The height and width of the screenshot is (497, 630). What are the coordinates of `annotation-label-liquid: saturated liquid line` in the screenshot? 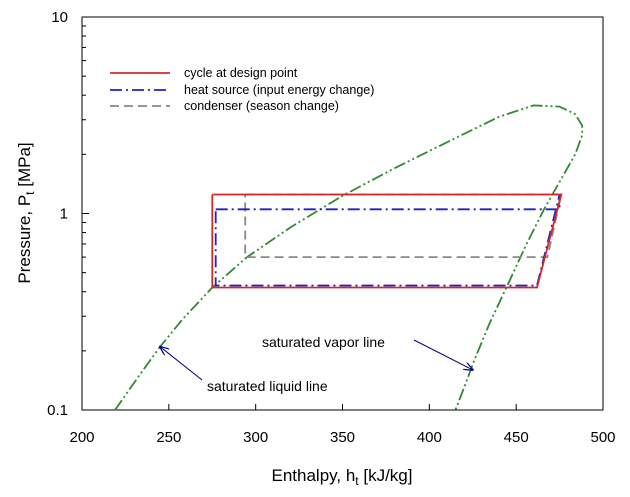 It's located at (267, 386).